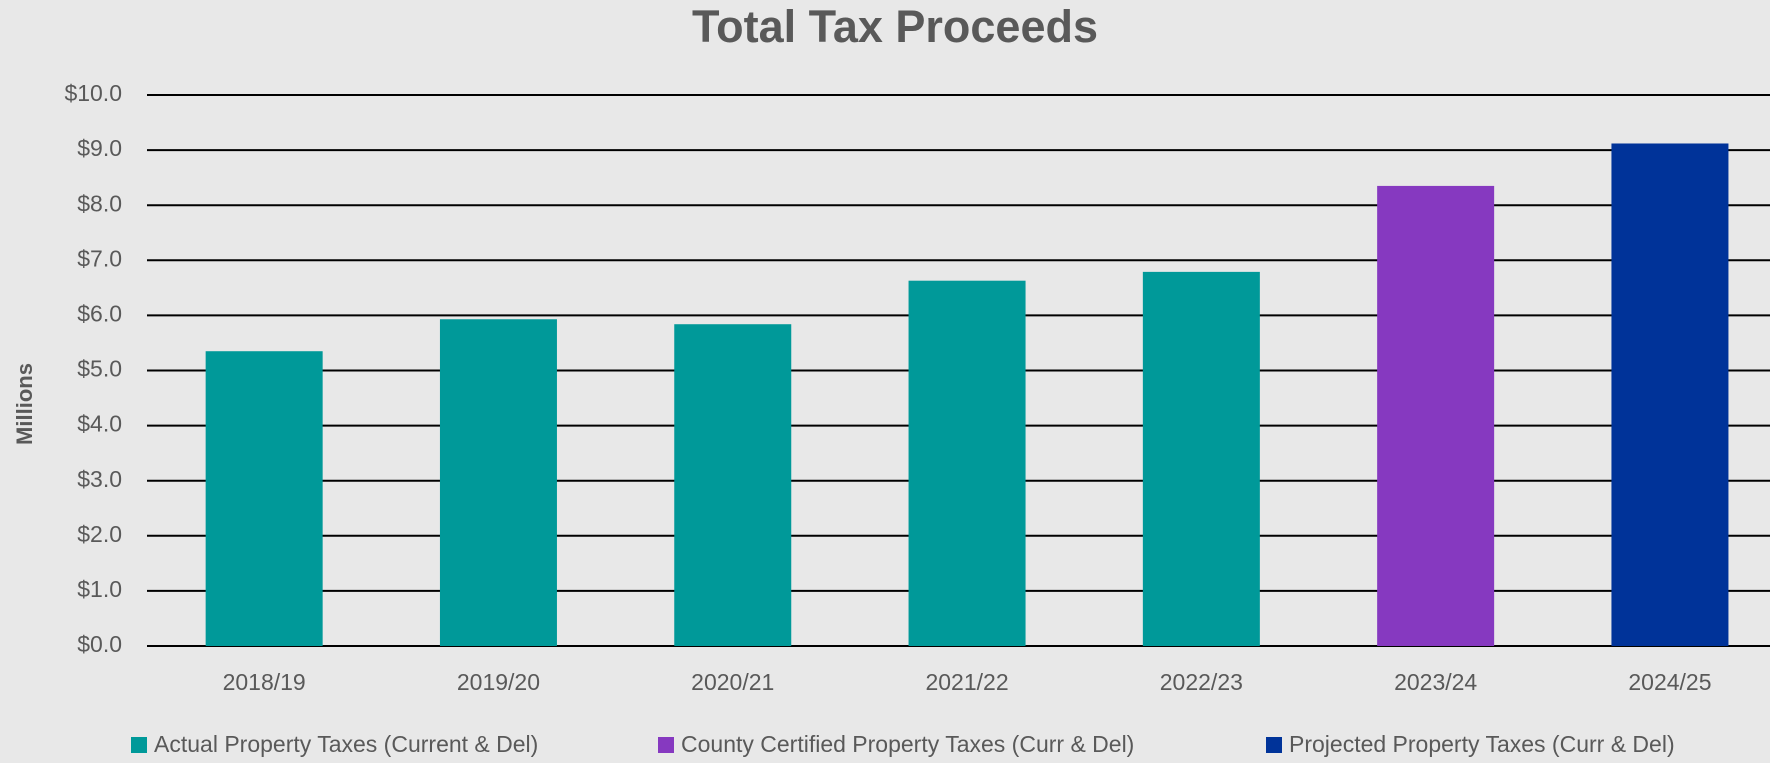  What do you see at coordinates (1201, 682) in the screenshot?
I see `x-tick-label: 2022/23` at bounding box center [1201, 682].